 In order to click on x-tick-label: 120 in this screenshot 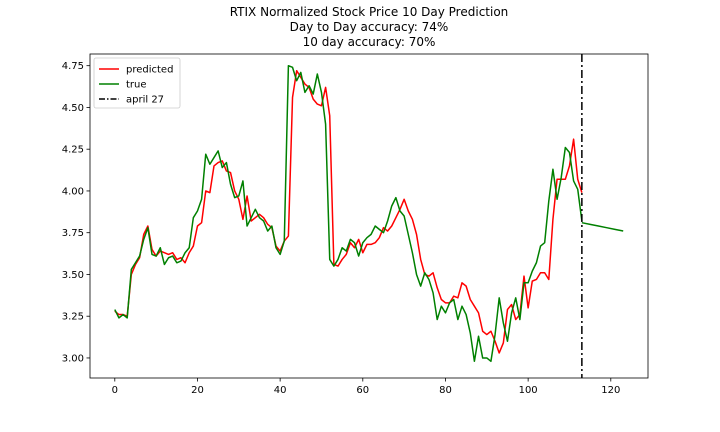, I will do `click(610, 390)`.